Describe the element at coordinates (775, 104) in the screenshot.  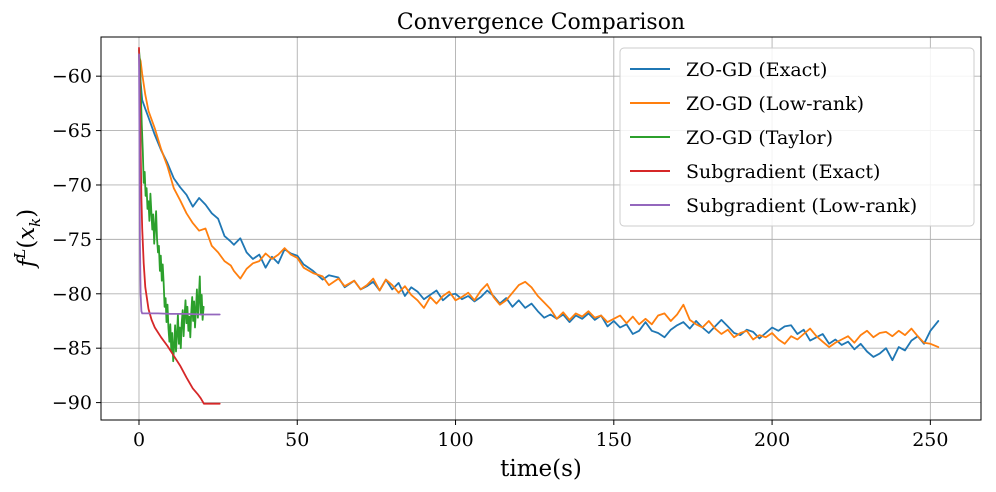
I see `legend-label: ZO-GD (Low-rank)` at that location.